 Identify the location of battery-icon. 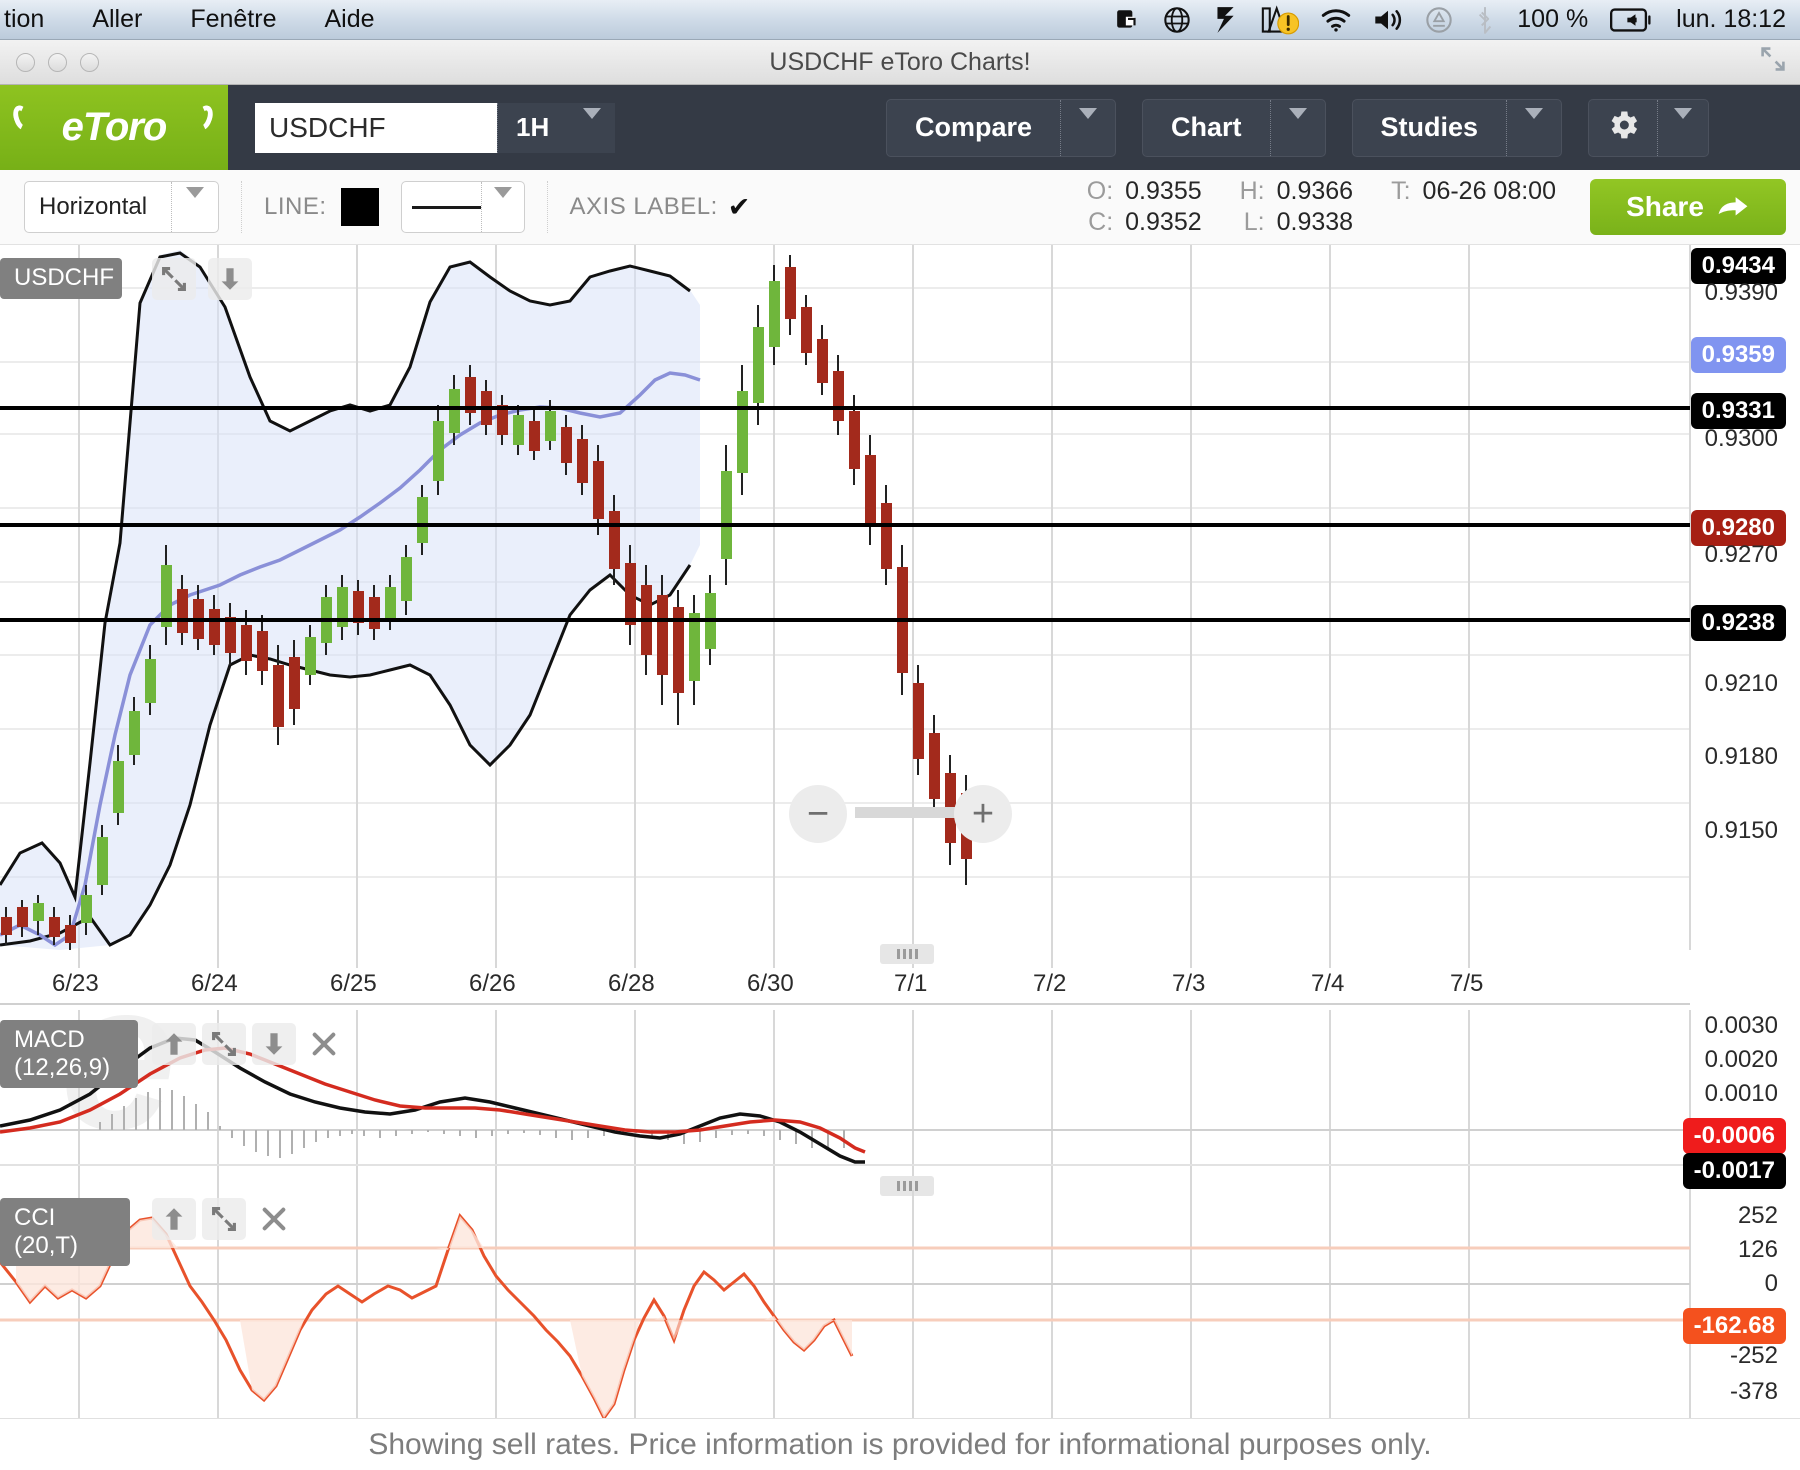
(1632, 20).